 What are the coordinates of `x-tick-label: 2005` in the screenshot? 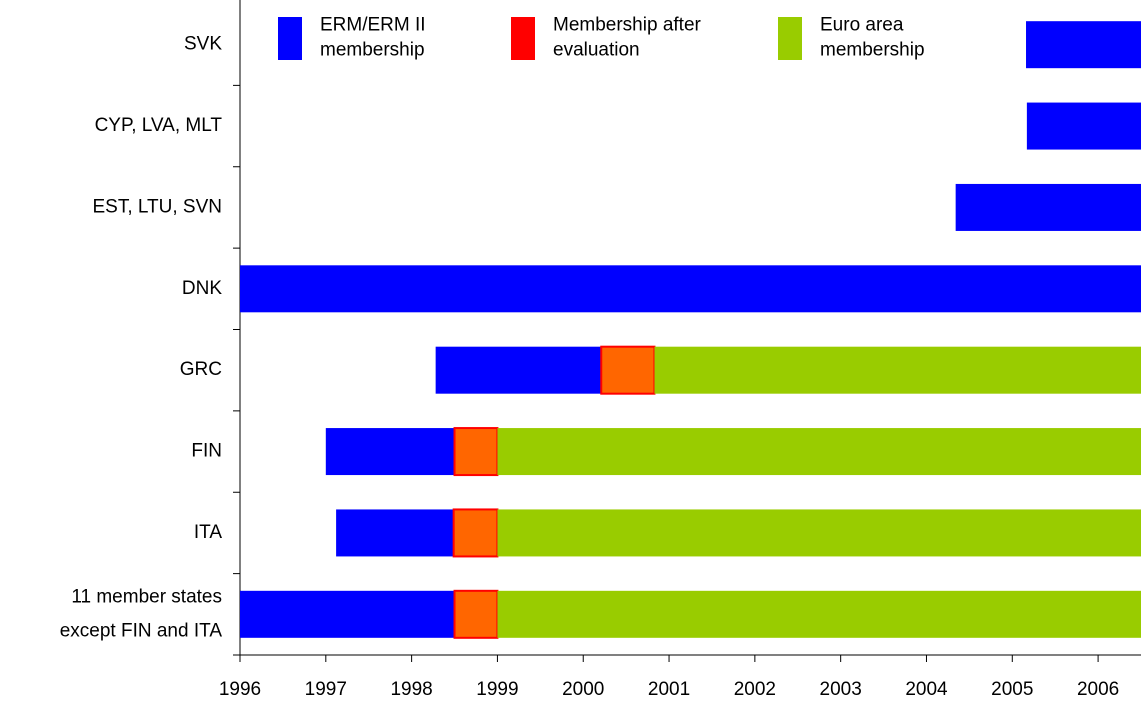 It's located at (1012, 689).